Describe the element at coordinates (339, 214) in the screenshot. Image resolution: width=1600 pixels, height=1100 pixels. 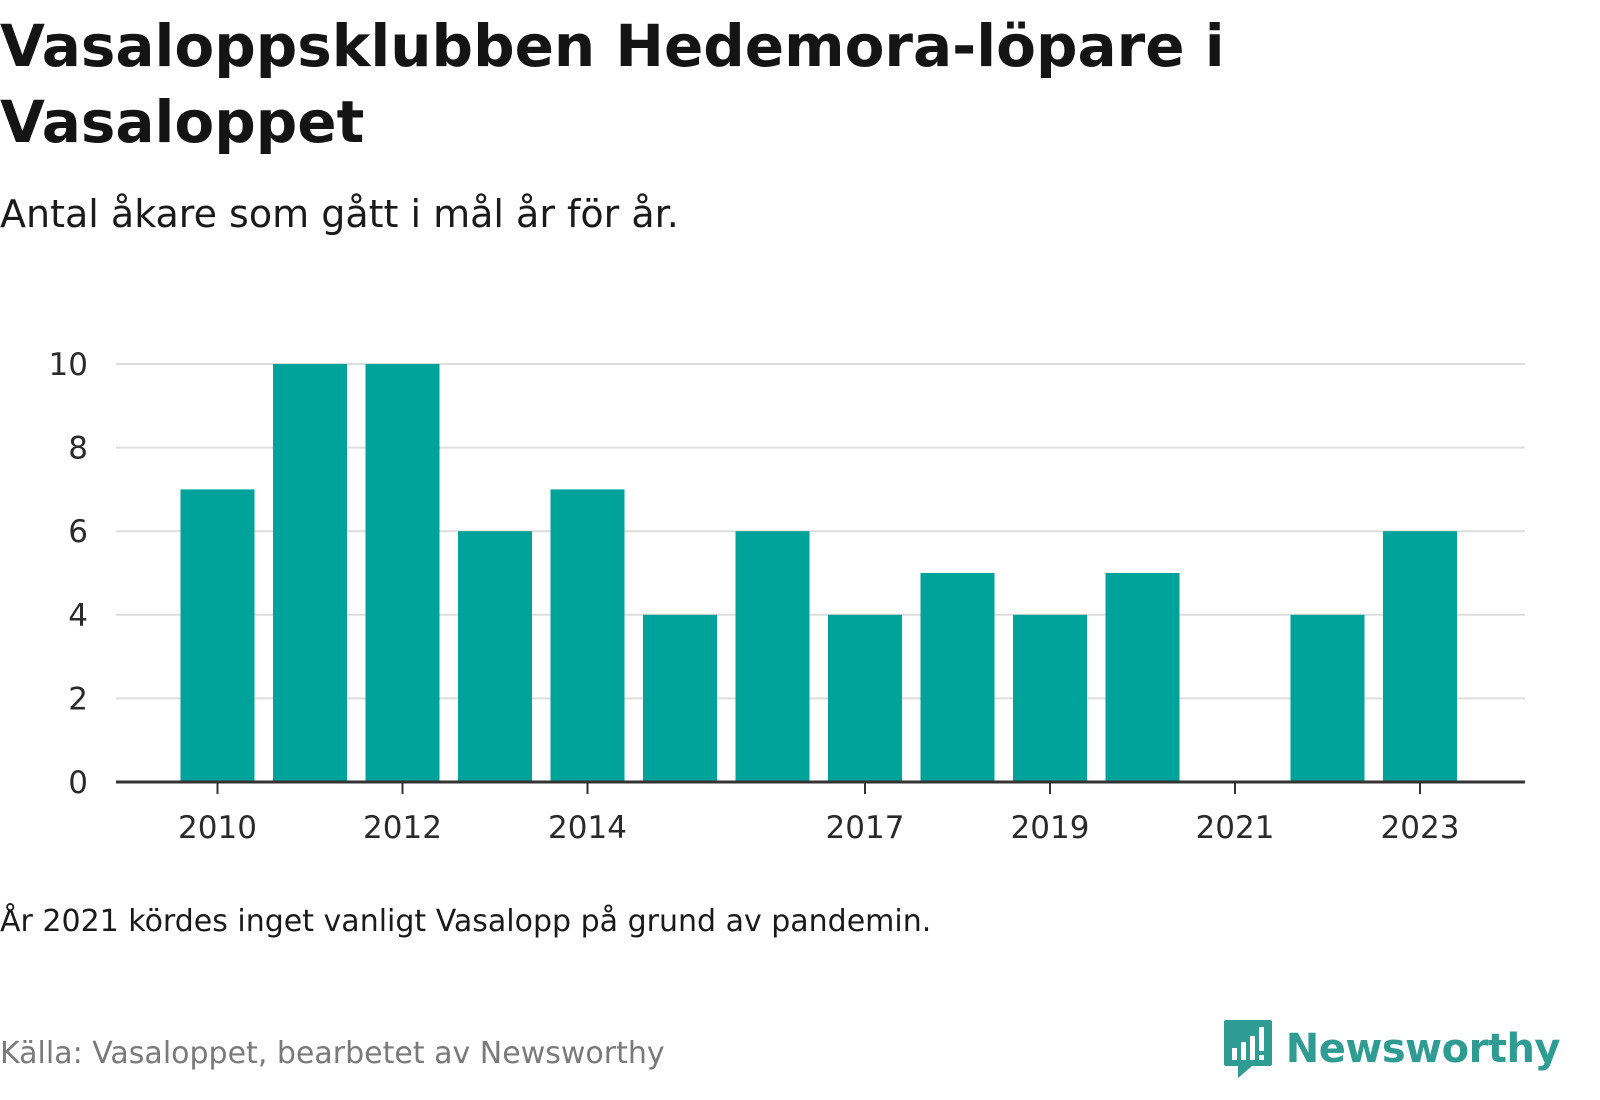
I see `chart-subtitle: Antal åkare som gått i mål år för år.` at that location.